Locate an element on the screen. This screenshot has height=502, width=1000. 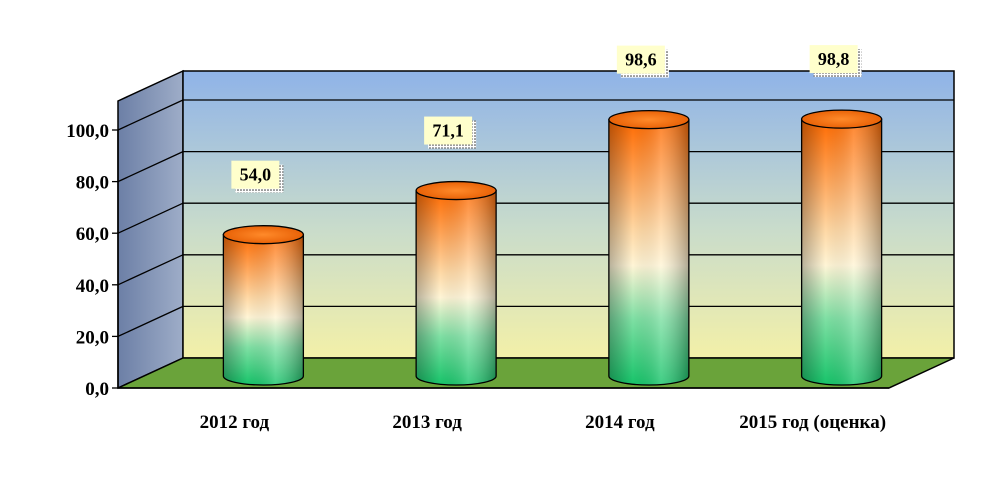
y-tick-label: 60,0 is located at coordinates (92, 234).